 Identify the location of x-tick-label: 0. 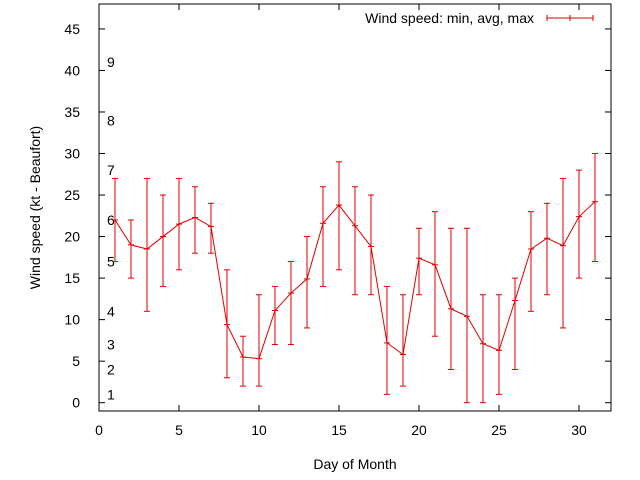
(99, 430).